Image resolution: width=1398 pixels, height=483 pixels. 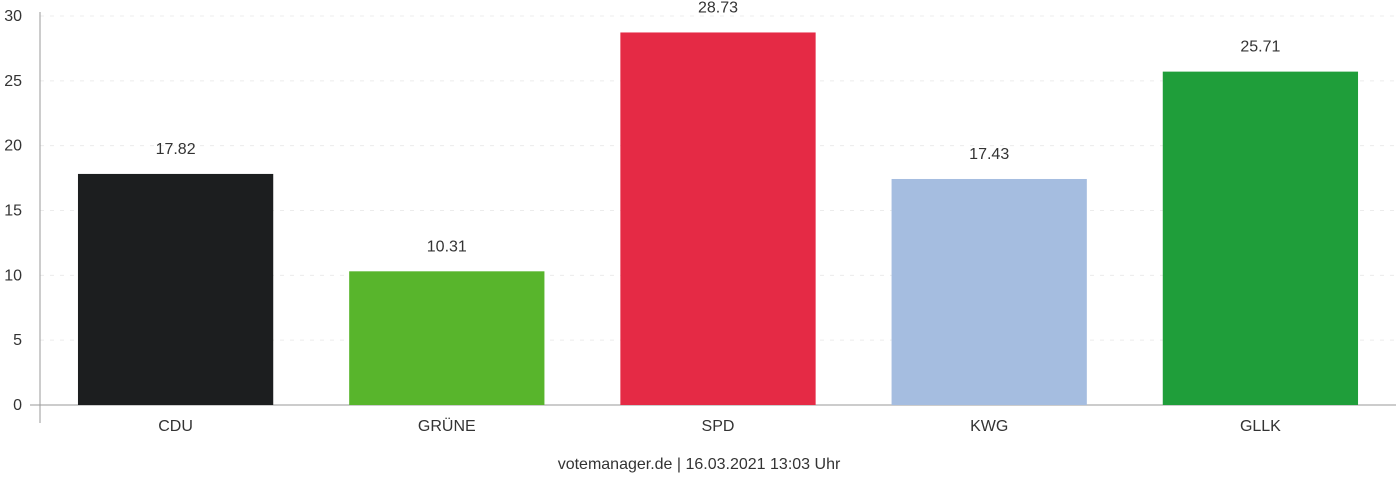 I want to click on data-label: 25.71, so click(x=1260, y=47).